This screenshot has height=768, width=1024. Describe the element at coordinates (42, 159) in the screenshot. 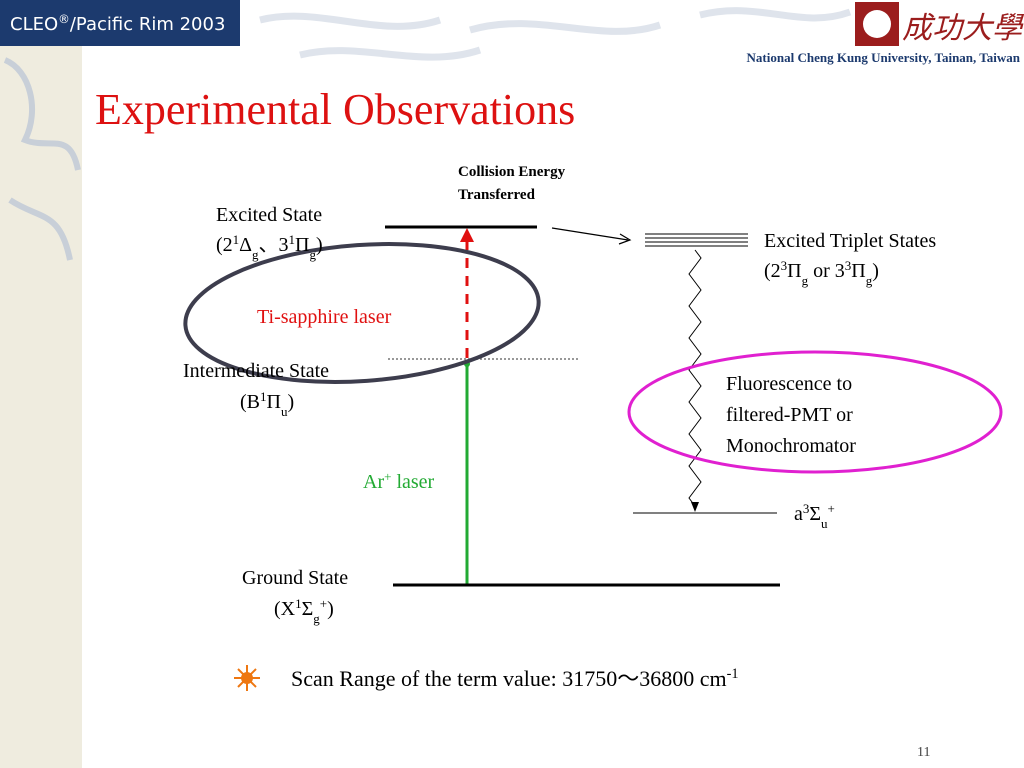

I see `map-decoration` at that location.